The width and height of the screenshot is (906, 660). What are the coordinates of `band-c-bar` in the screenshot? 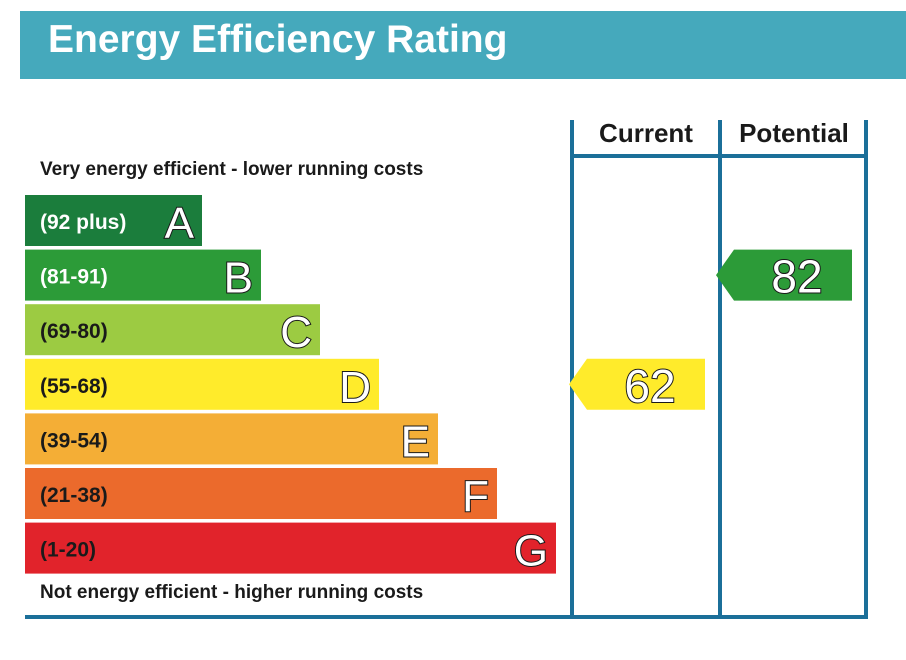 It's located at (172, 330).